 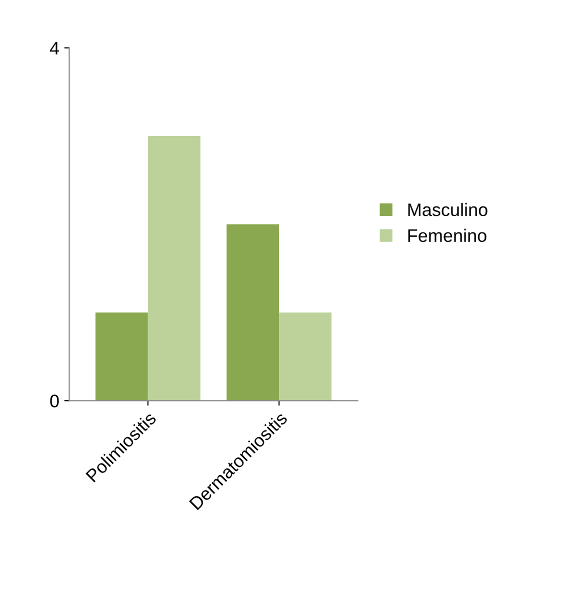 What do you see at coordinates (448, 209) in the screenshot?
I see `legend-label: Masculino` at bounding box center [448, 209].